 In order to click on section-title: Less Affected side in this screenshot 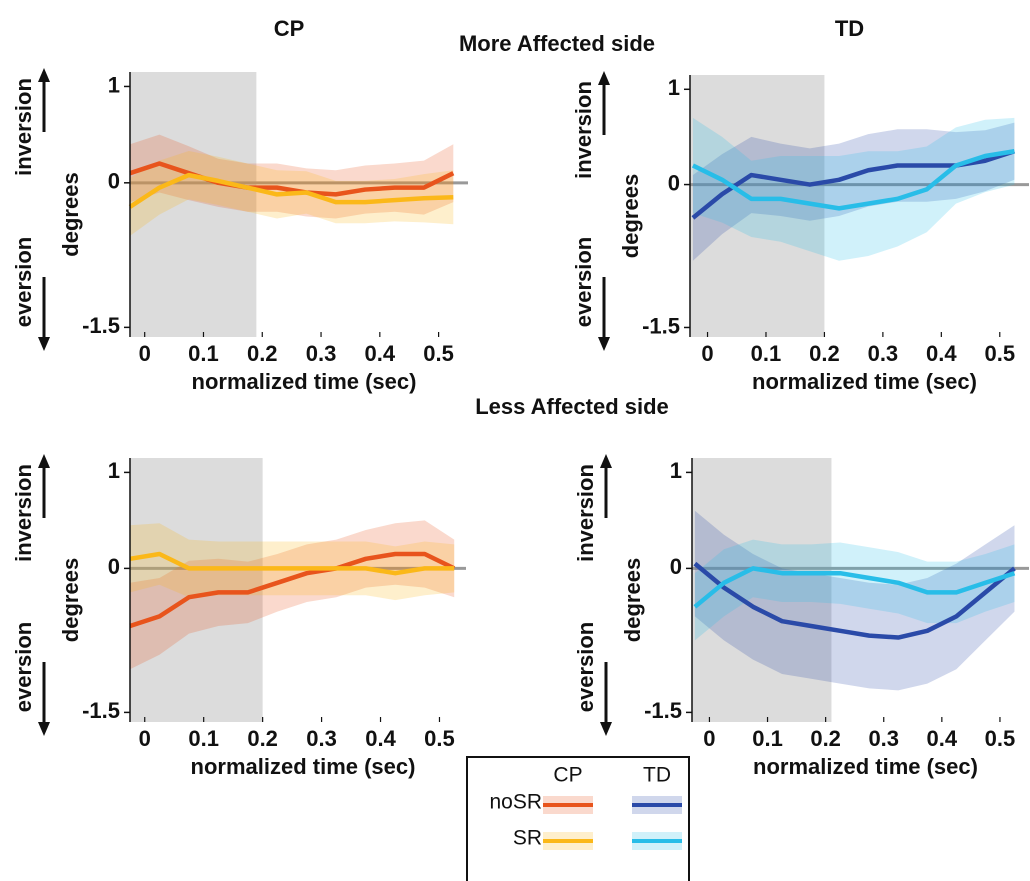, I will do `click(572, 406)`.